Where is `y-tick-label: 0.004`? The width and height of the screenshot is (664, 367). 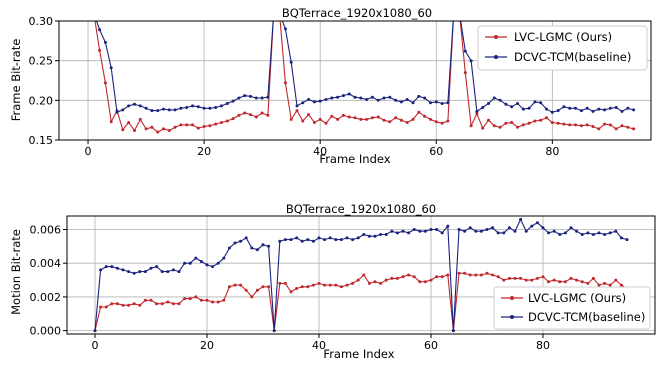
y-tick-label: 0.004 is located at coordinates (46, 263).